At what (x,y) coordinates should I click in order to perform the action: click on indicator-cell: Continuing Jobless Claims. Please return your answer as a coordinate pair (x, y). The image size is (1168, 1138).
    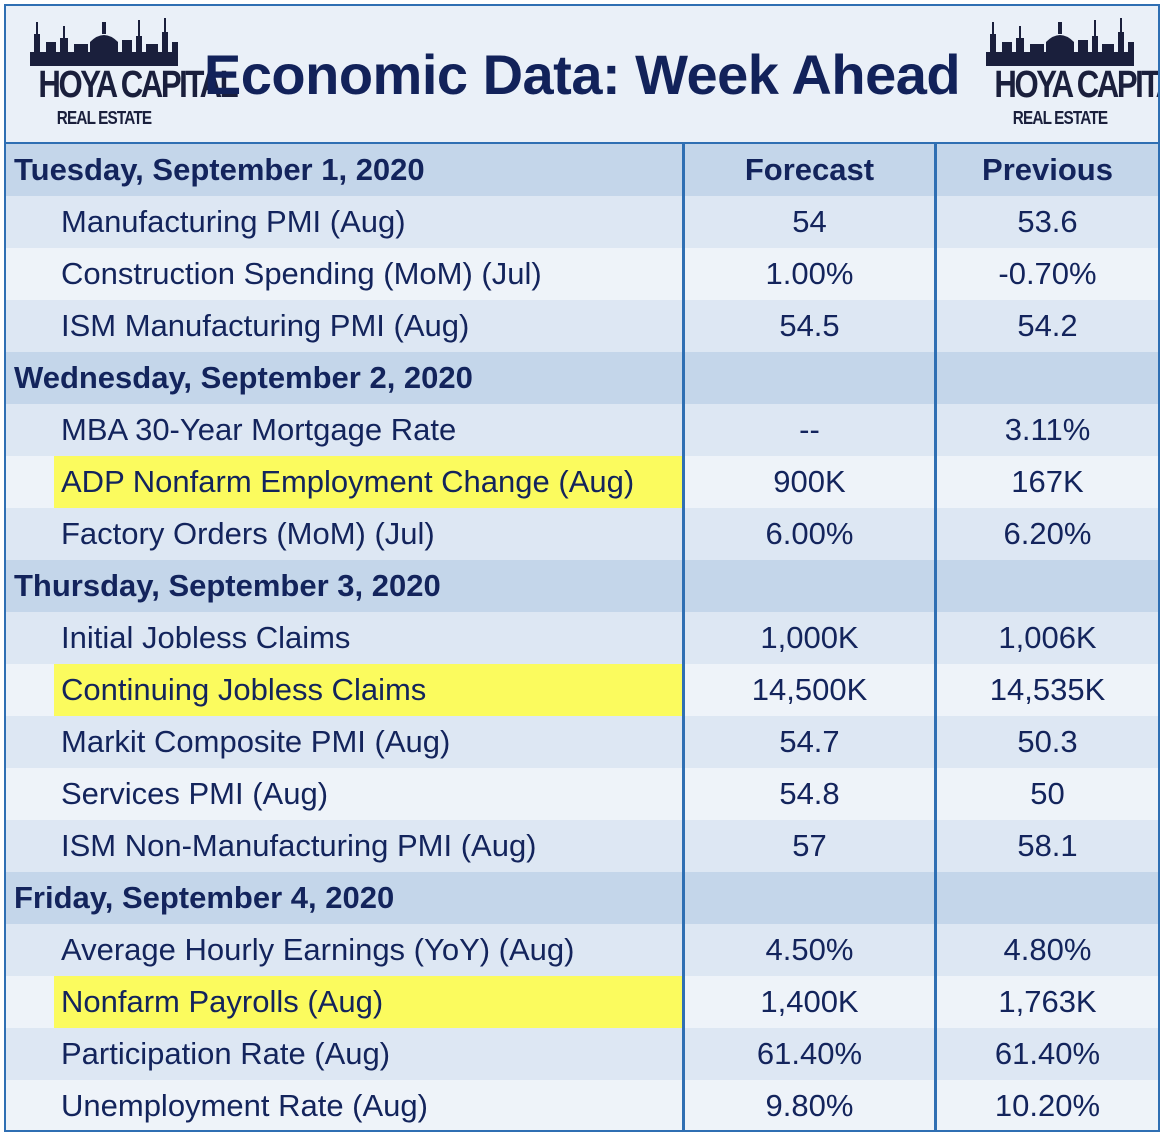
    Looking at the image, I should click on (344, 690).